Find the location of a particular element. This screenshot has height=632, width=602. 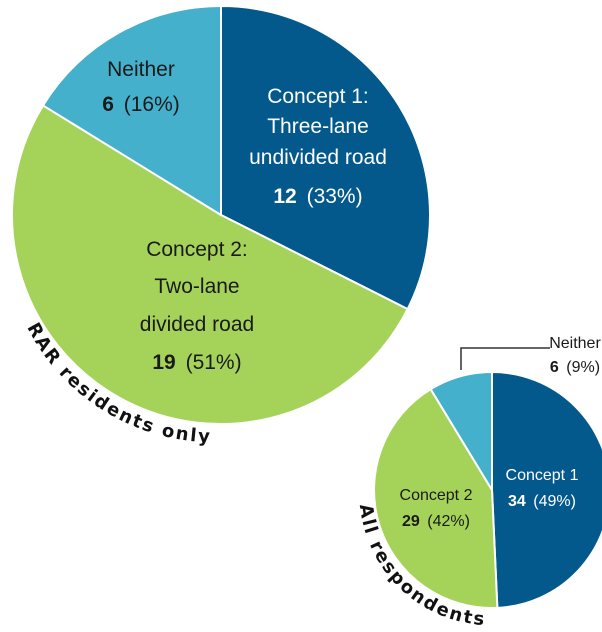

label-small-concept2-line1: Concept 2 is located at coordinates (436, 495).